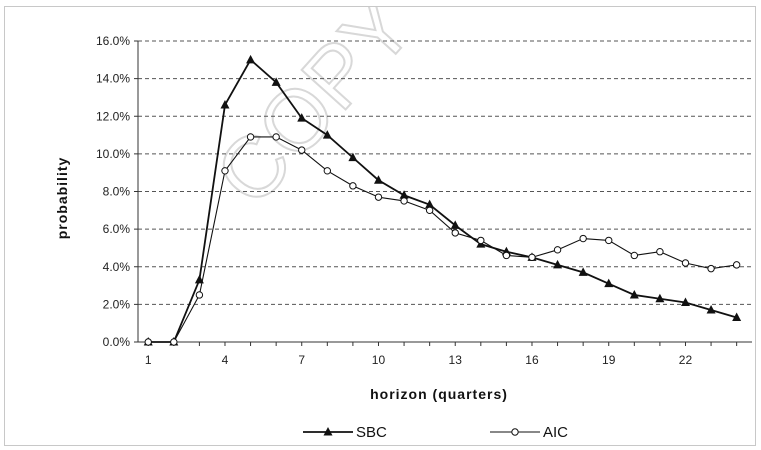 The width and height of the screenshot is (761, 450). I want to click on x-tick-label: 4, so click(225, 360).